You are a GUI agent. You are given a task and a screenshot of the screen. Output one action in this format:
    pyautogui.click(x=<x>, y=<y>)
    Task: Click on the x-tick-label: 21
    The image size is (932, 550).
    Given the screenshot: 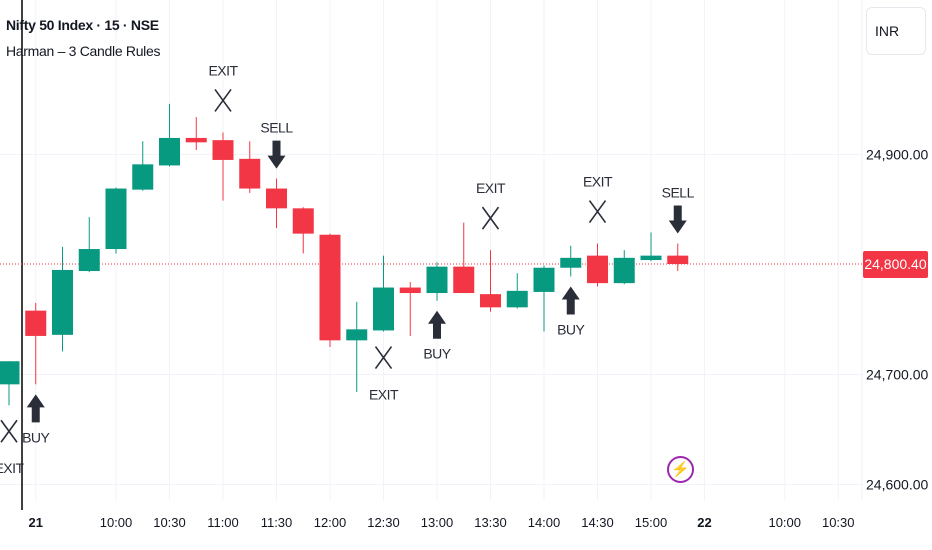 What is the action you would take?
    pyautogui.click(x=36, y=522)
    